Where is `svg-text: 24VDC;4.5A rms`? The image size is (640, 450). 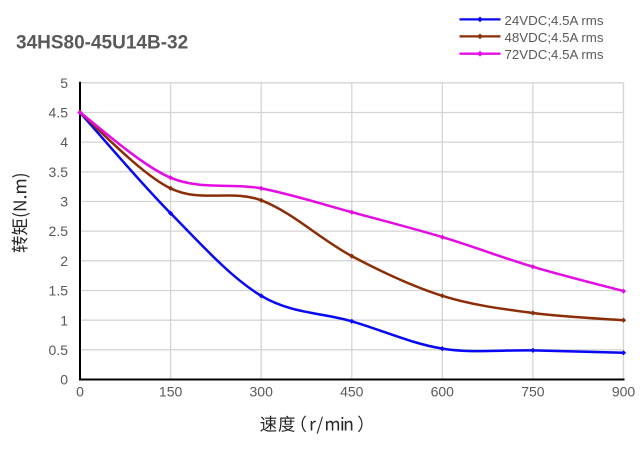
svg-text: 24VDC;4.5A rms is located at coordinates (554, 20).